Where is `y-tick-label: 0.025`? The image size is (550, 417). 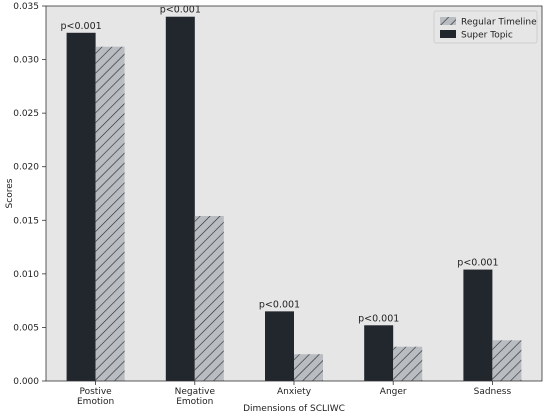 y-tick-label: 0.025 is located at coordinates (26, 114).